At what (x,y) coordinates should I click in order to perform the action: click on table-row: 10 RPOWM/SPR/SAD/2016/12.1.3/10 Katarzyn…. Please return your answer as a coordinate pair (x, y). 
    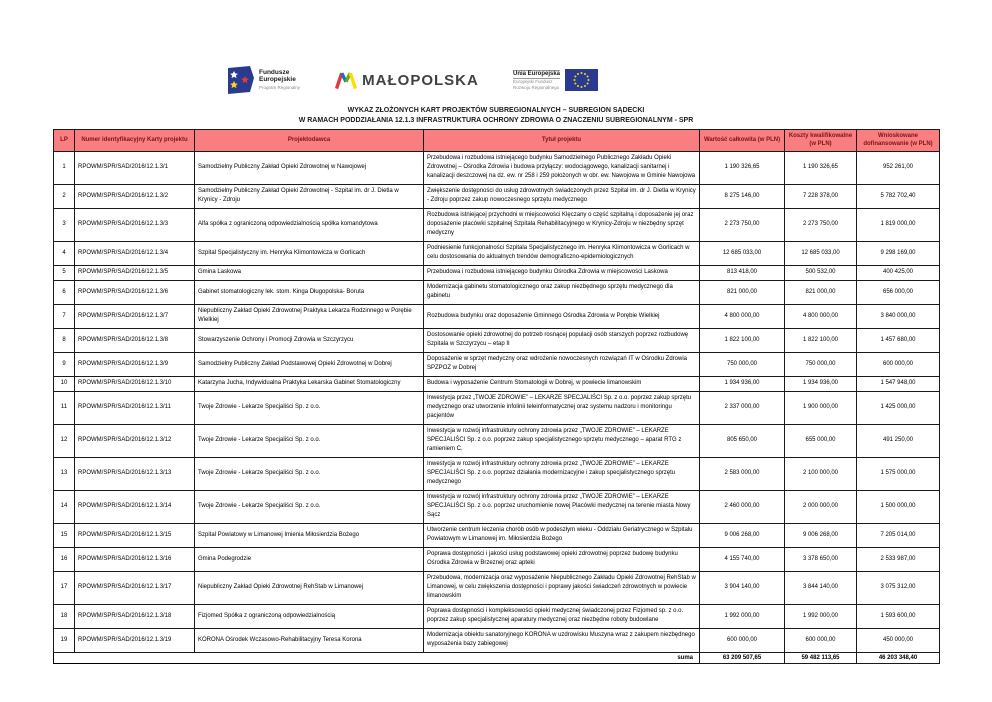
    Looking at the image, I should click on (496, 383).